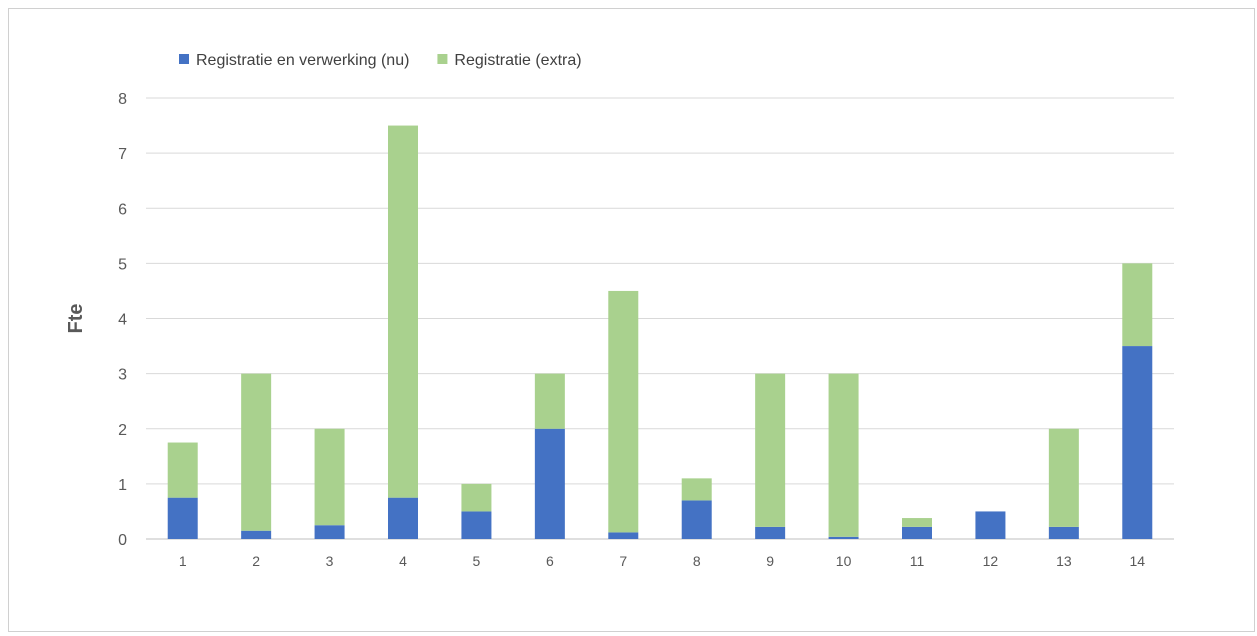 The height and width of the screenshot is (636, 1257). What do you see at coordinates (844, 561) in the screenshot?
I see `x-tick-label: 10` at bounding box center [844, 561].